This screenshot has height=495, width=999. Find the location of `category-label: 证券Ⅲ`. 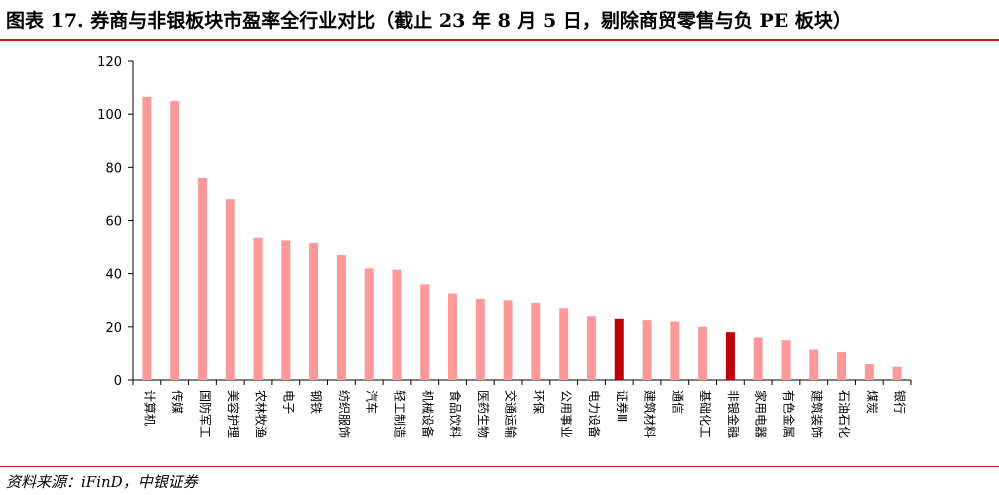

category-label: 证券Ⅲ is located at coordinates (622, 406).